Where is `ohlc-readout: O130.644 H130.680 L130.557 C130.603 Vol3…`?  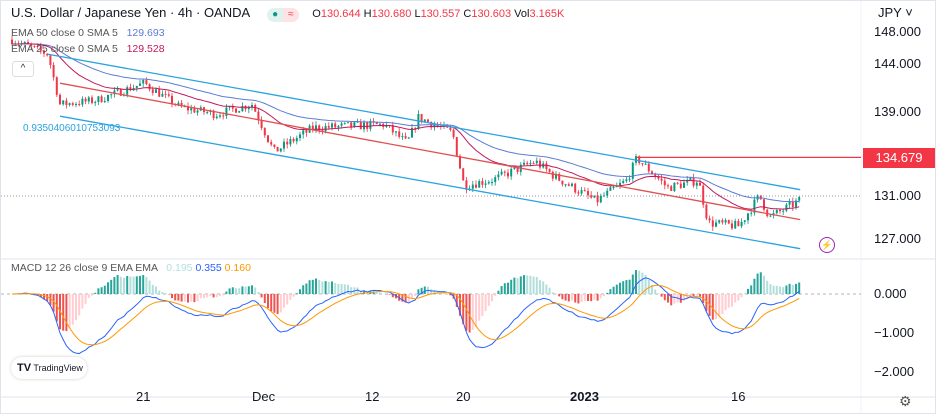 ohlc-readout: O130.644 H130.680 L130.557 C130.603 Vol3… is located at coordinates (438, 14).